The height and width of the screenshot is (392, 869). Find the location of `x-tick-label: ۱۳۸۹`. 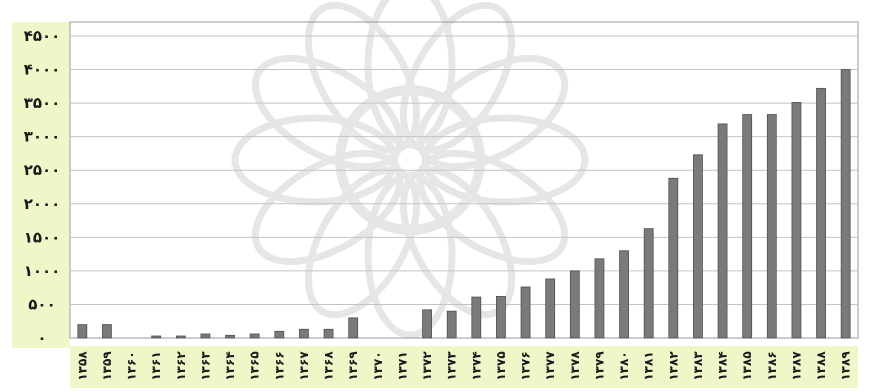

x-tick-label: ۱۳۸۹ is located at coordinates (846, 366).